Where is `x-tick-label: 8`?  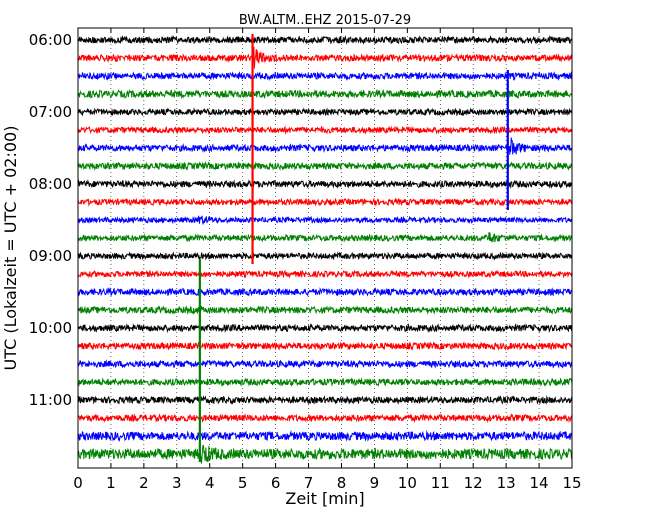 x-tick-label: 8 is located at coordinates (342, 483).